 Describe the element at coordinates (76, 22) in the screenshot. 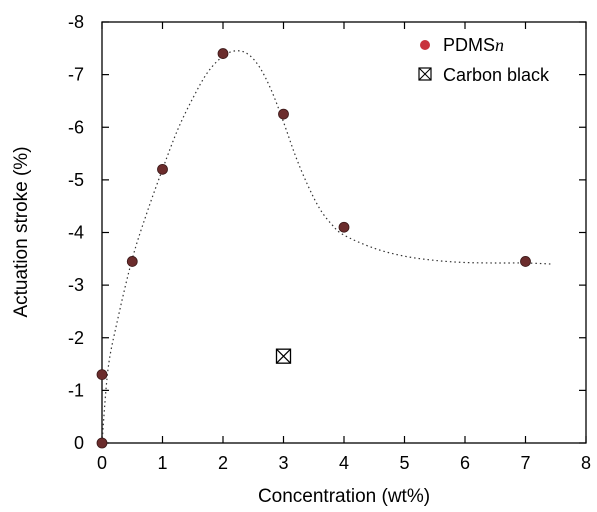

I see `y-tick-label: -8` at that location.